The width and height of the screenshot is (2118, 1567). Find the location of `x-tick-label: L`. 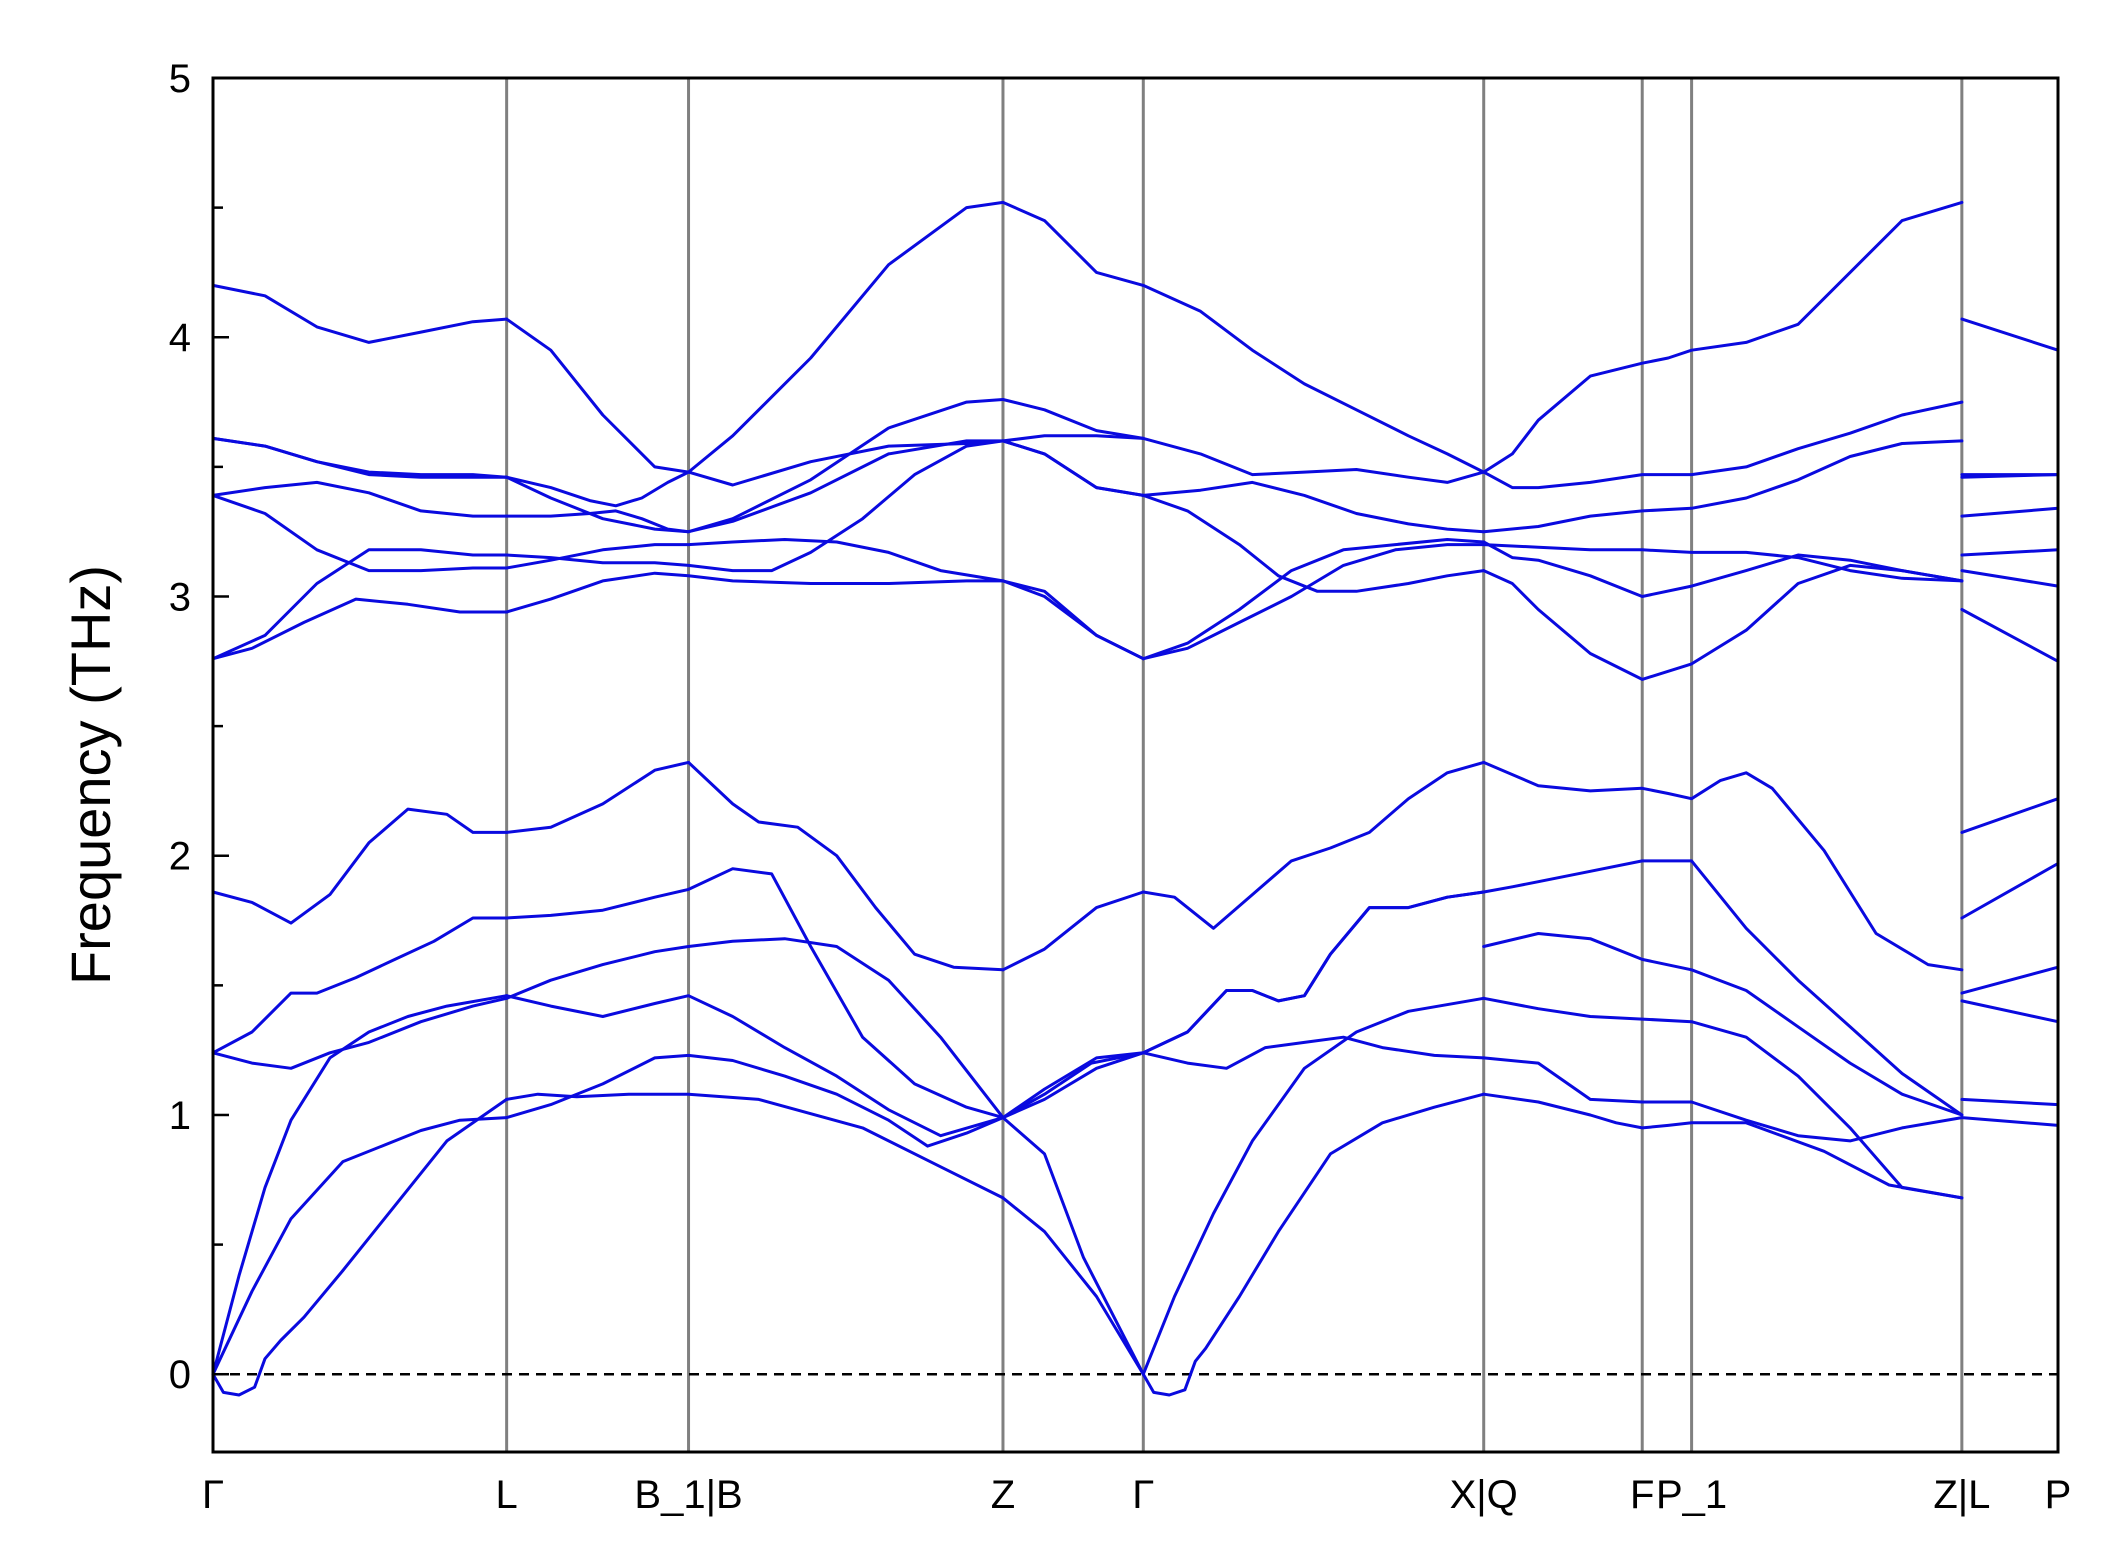

x-tick-label: L is located at coordinates (507, 1495).